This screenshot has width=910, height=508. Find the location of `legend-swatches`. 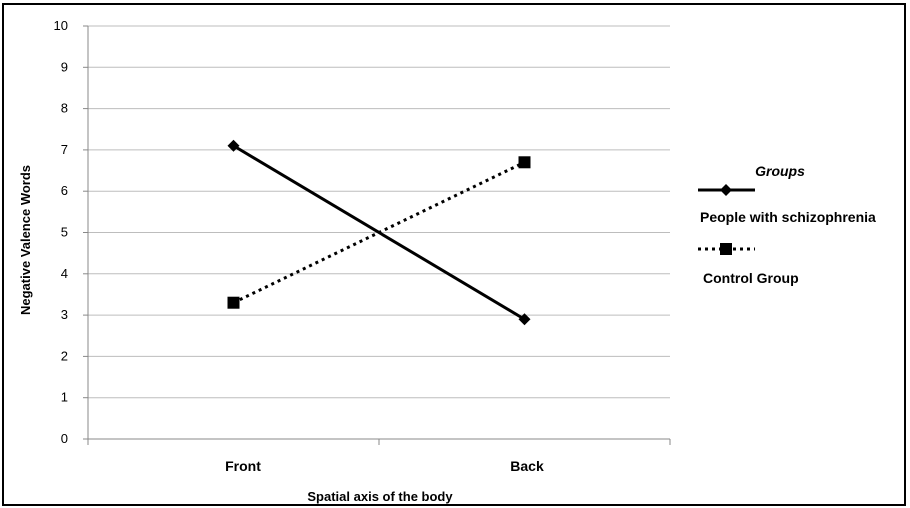

legend-swatches is located at coordinates (726, 219).